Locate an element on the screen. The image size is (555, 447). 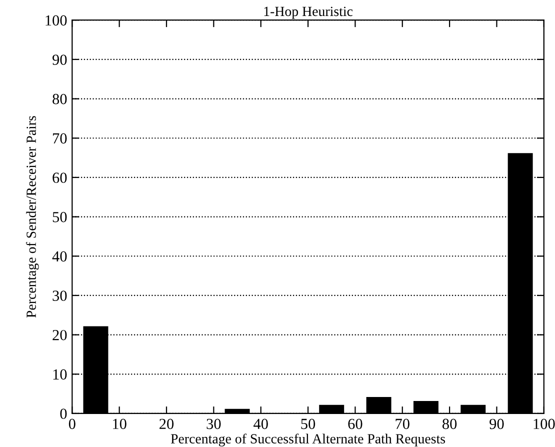
x-tick-label: 50 is located at coordinates (308, 424).